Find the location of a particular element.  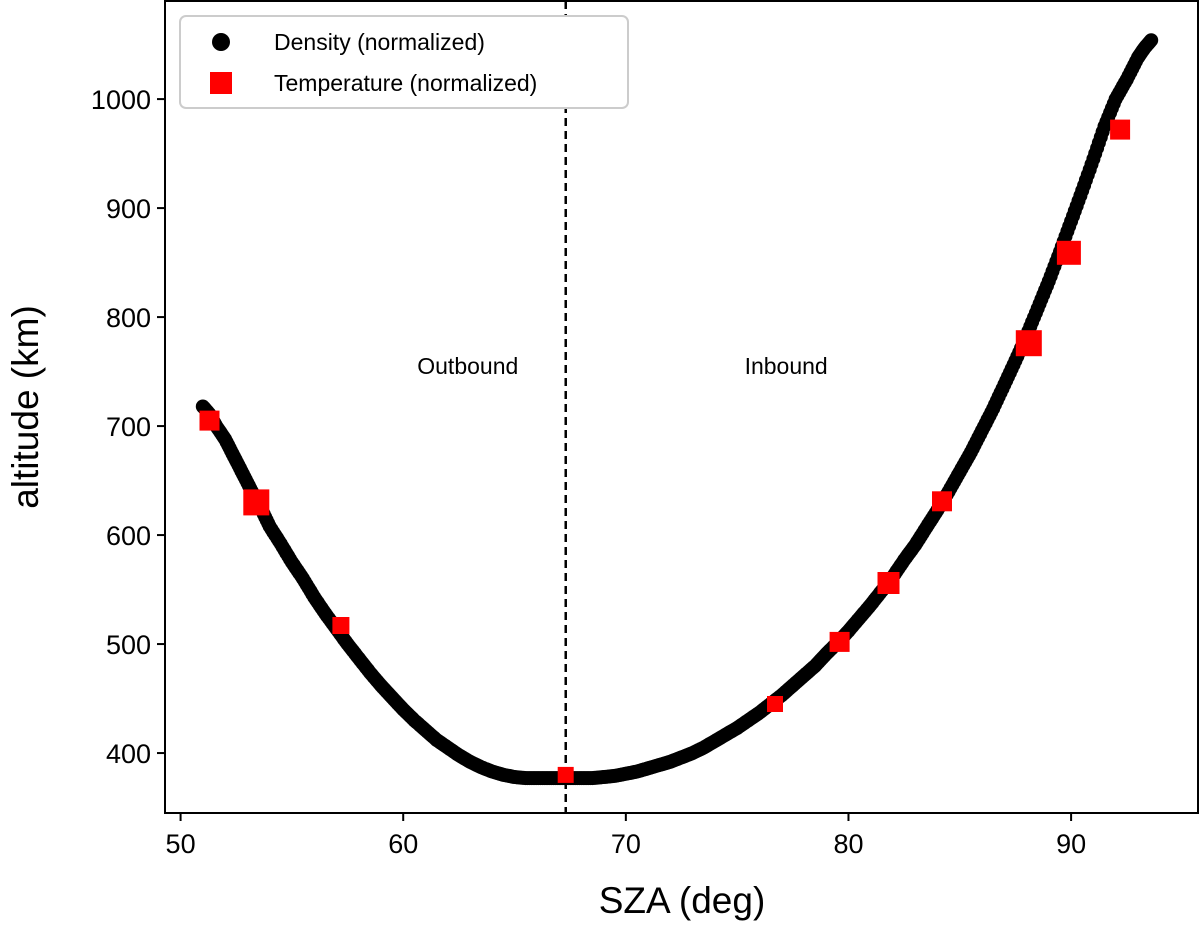

x-tick-label: 50 is located at coordinates (181, 844).